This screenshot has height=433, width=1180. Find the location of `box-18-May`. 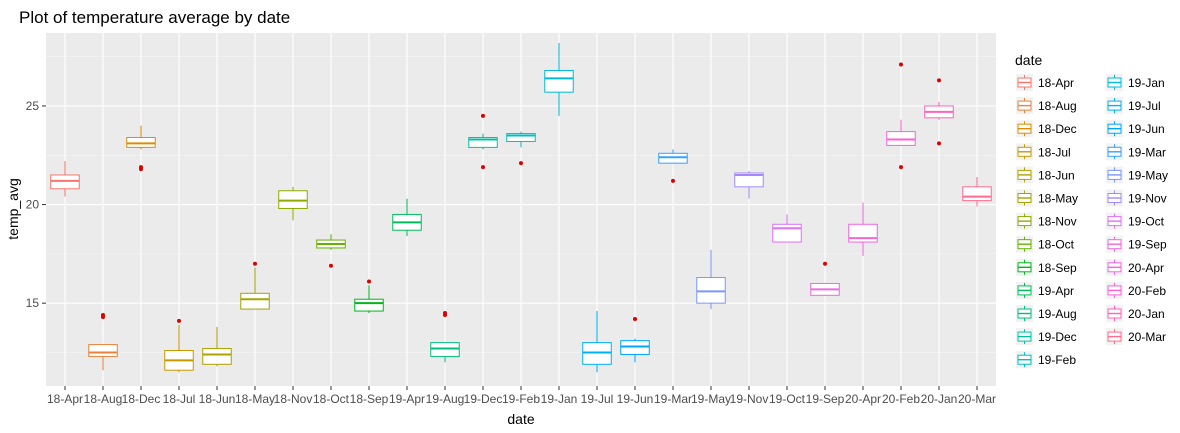

box-18-May is located at coordinates (255, 285).